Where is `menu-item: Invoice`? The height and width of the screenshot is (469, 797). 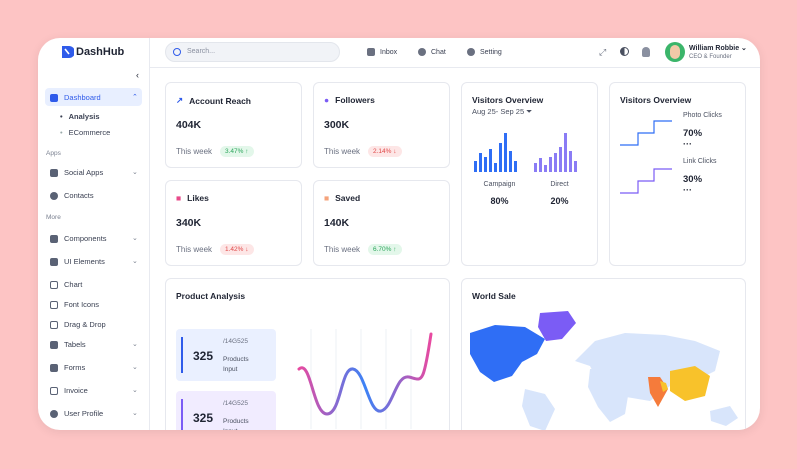 menu-item: Invoice is located at coordinates (69, 390).